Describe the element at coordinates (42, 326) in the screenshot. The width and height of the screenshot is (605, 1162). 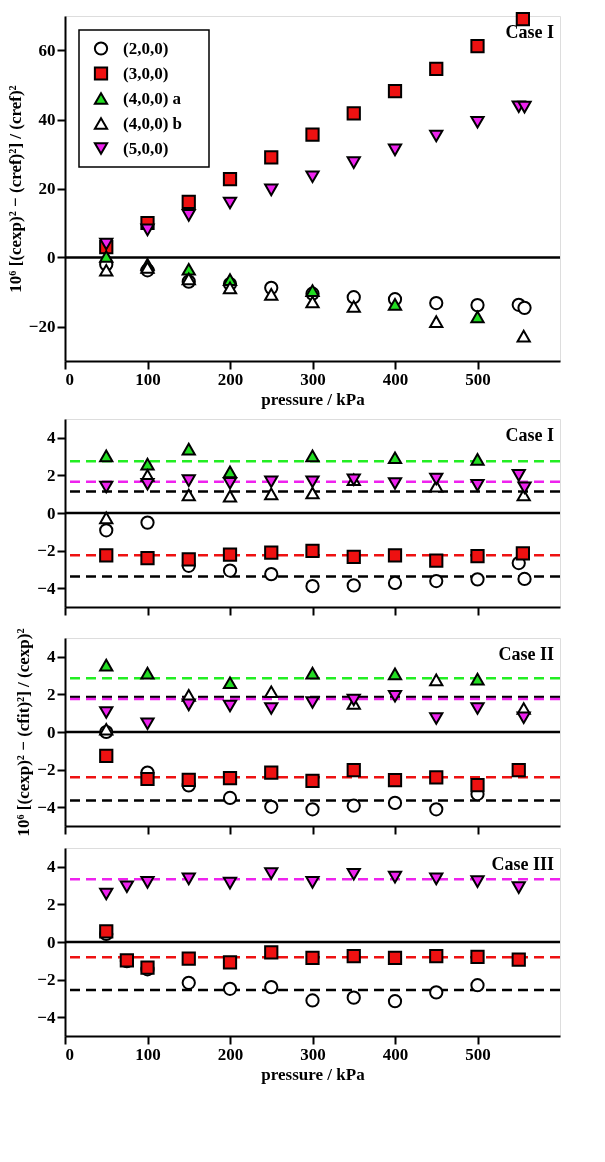
I see `y-tick-label: −20` at that location.